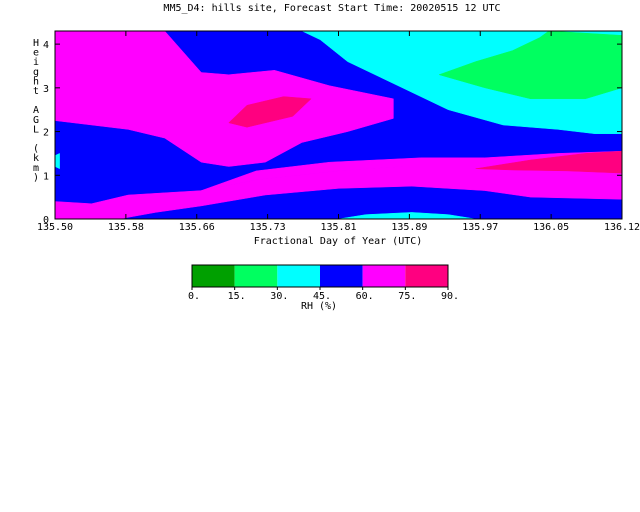 The height and width of the screenshot is (512, 640). What do you see at coordinates (36, 177) in the screenshot?
I see `y-axis-label-char: )` at bounding box center [36, 177].